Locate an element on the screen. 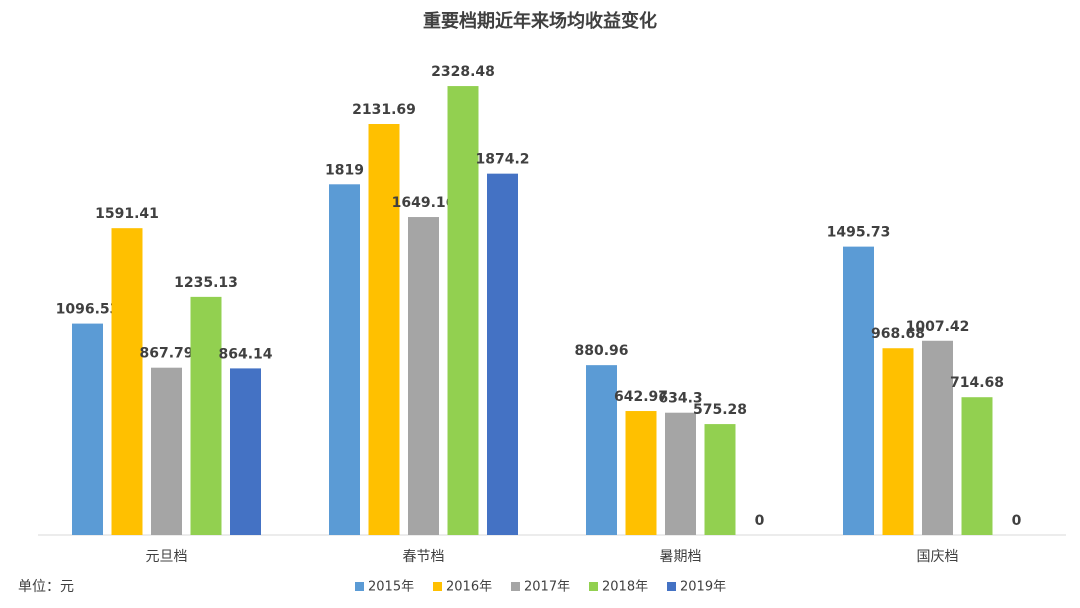 This screenshot has height=608, width=1080. data-label: 642.97 is located at coordinates (641, 397).